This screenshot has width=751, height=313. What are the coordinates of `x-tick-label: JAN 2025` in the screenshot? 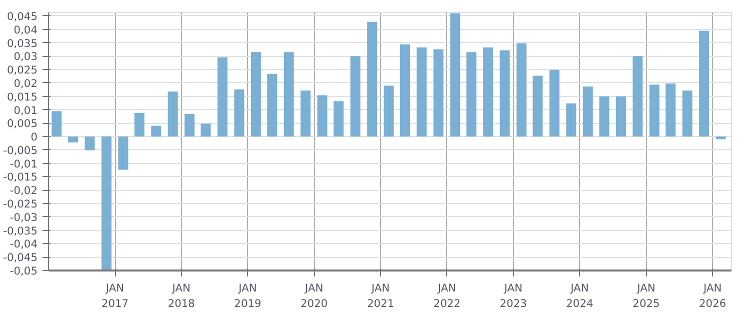 It's located at (646, 296).